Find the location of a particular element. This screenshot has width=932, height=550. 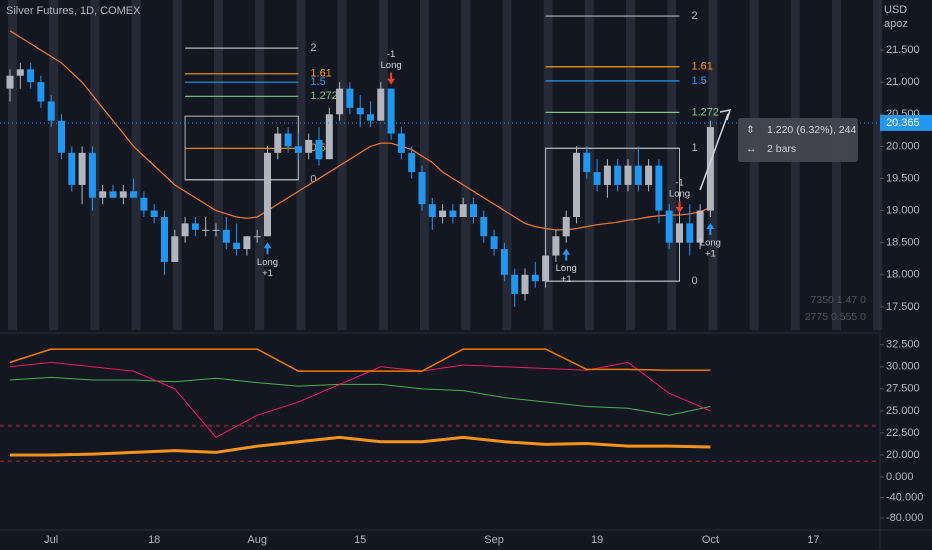

y-tick-label: 21.000 is located at coordinates (903, 82).